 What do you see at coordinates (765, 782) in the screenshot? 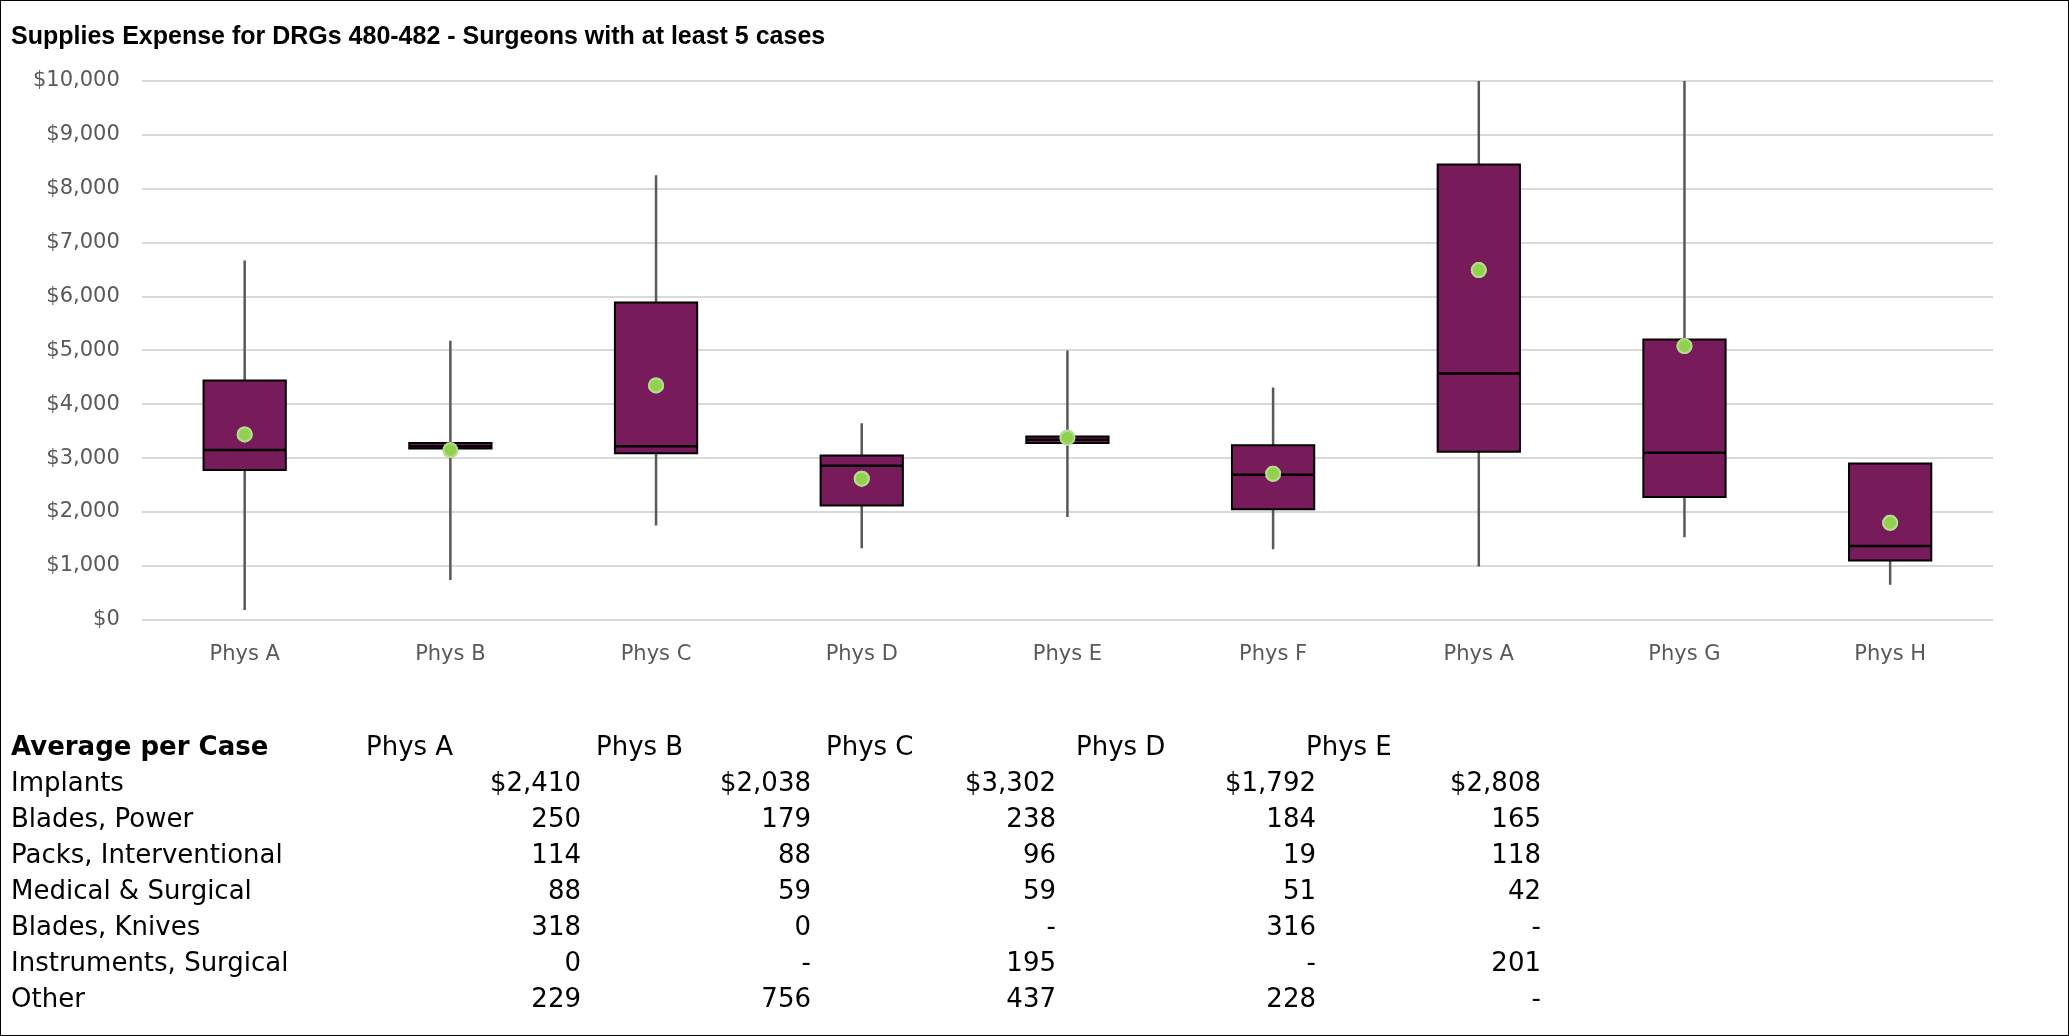
I see `text: $2,038` at bounding box center [765, 782].